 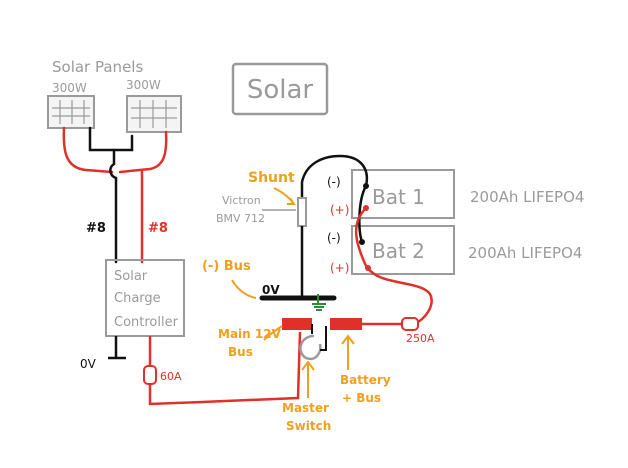 What do you see at coordinates (305, 408) in the screenshot?
I see `master-line1: Master` at bounding box center [305, 408].